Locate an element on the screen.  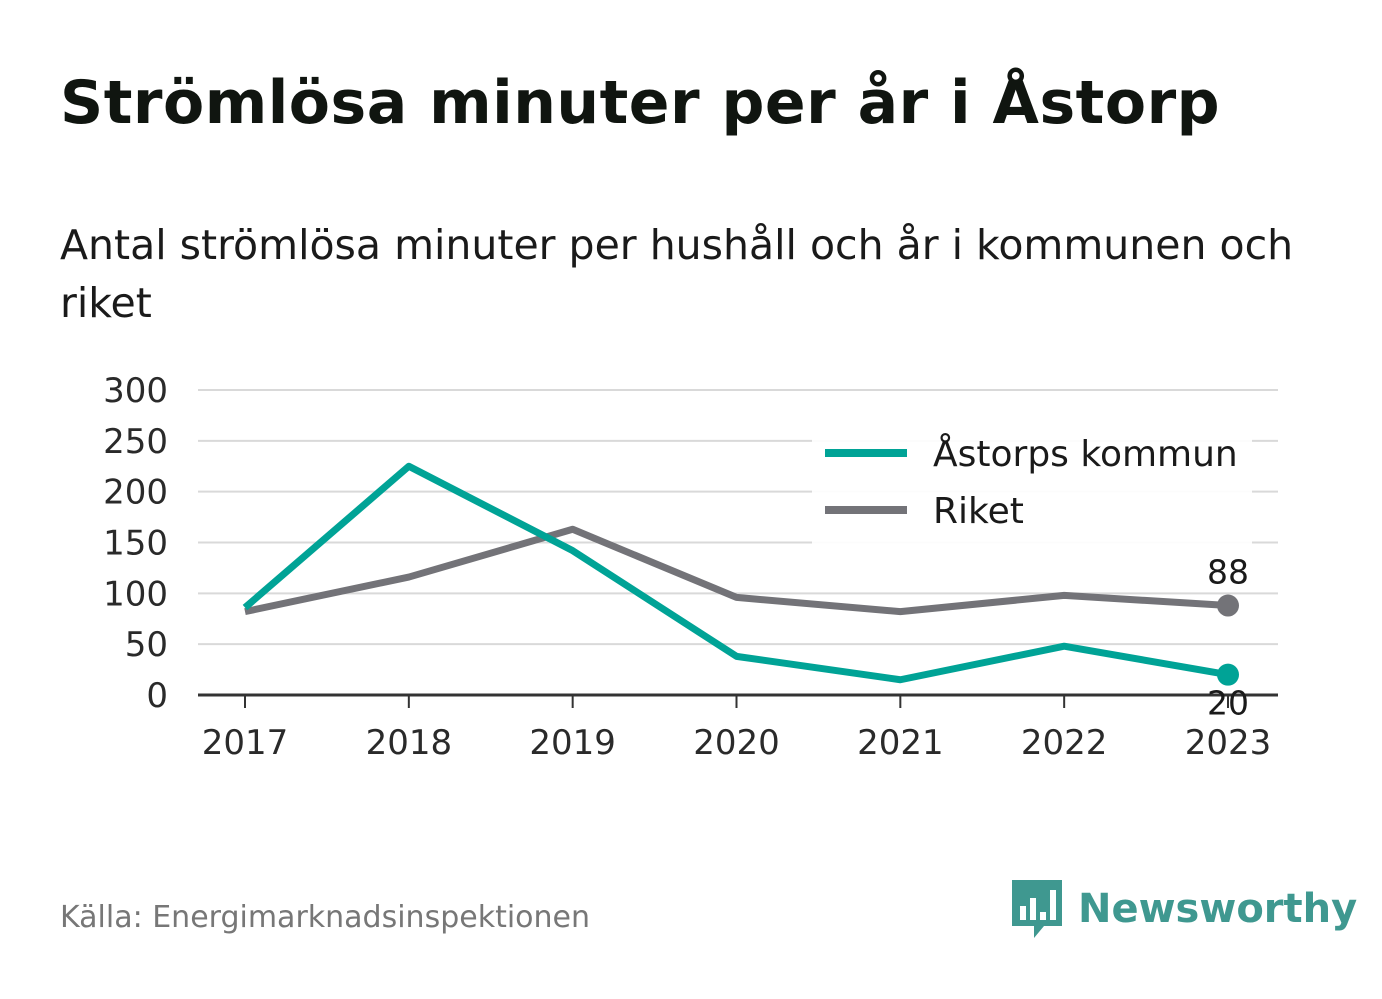
x-axis-ticks: 2017 2018 2019 2020 2021 2022 2023 is located at coordinates (737, 729).